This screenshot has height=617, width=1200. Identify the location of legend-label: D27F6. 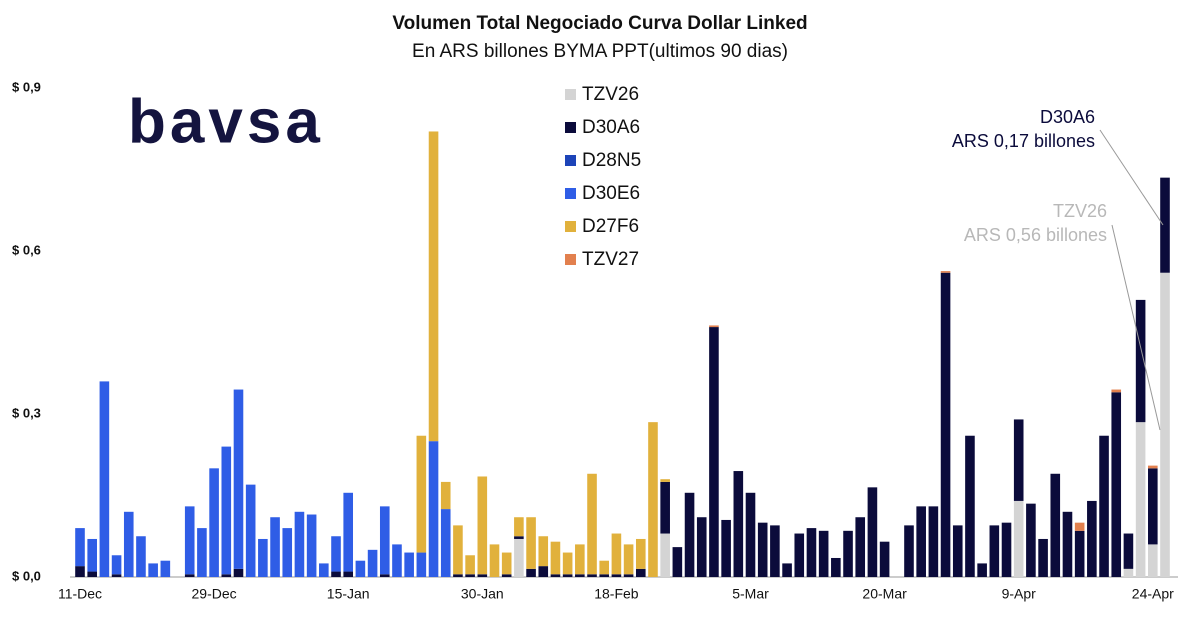
(610, 226).